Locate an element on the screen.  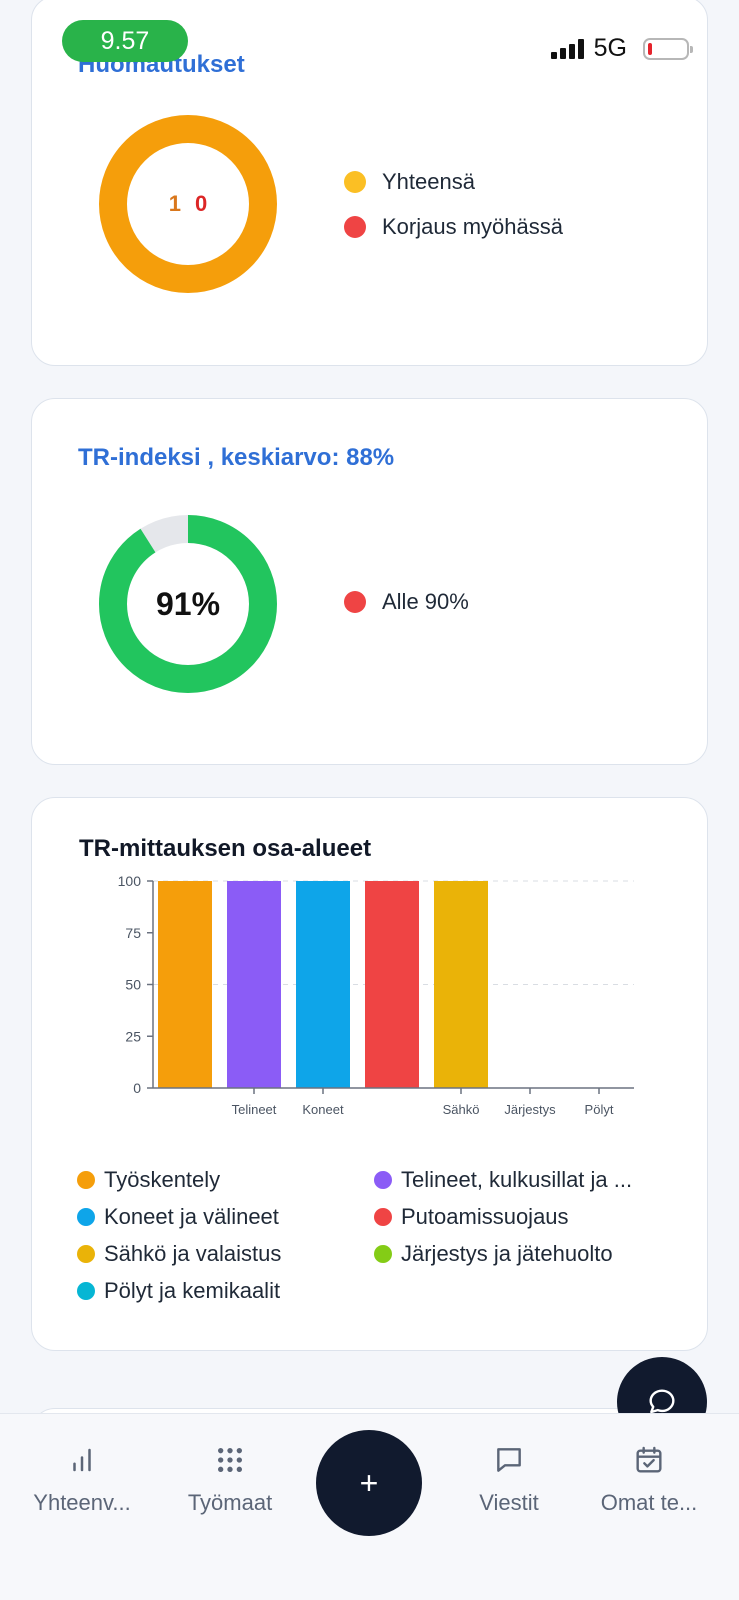
add-button: + is located at coordinates (369, 1483).